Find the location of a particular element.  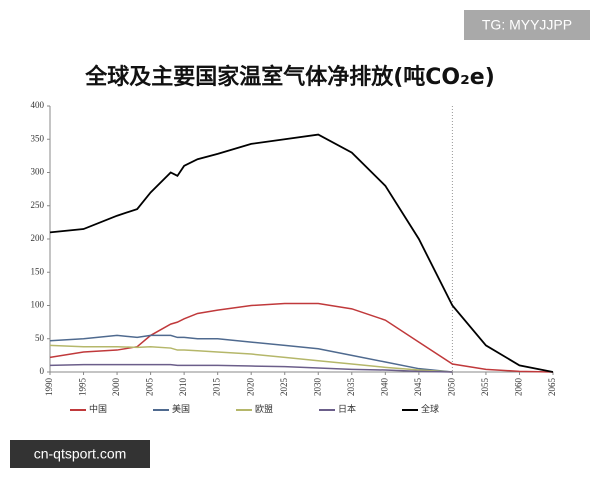

x-tick-label: 2050 is located at coordinates (451, 387).